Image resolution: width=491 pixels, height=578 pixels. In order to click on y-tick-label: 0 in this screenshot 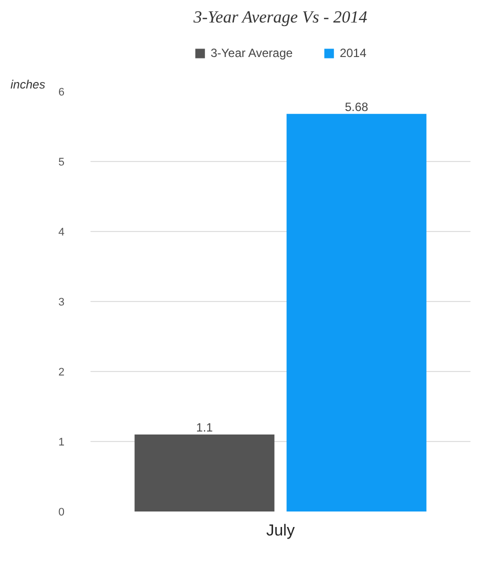, I will do `click(61, 512)`.